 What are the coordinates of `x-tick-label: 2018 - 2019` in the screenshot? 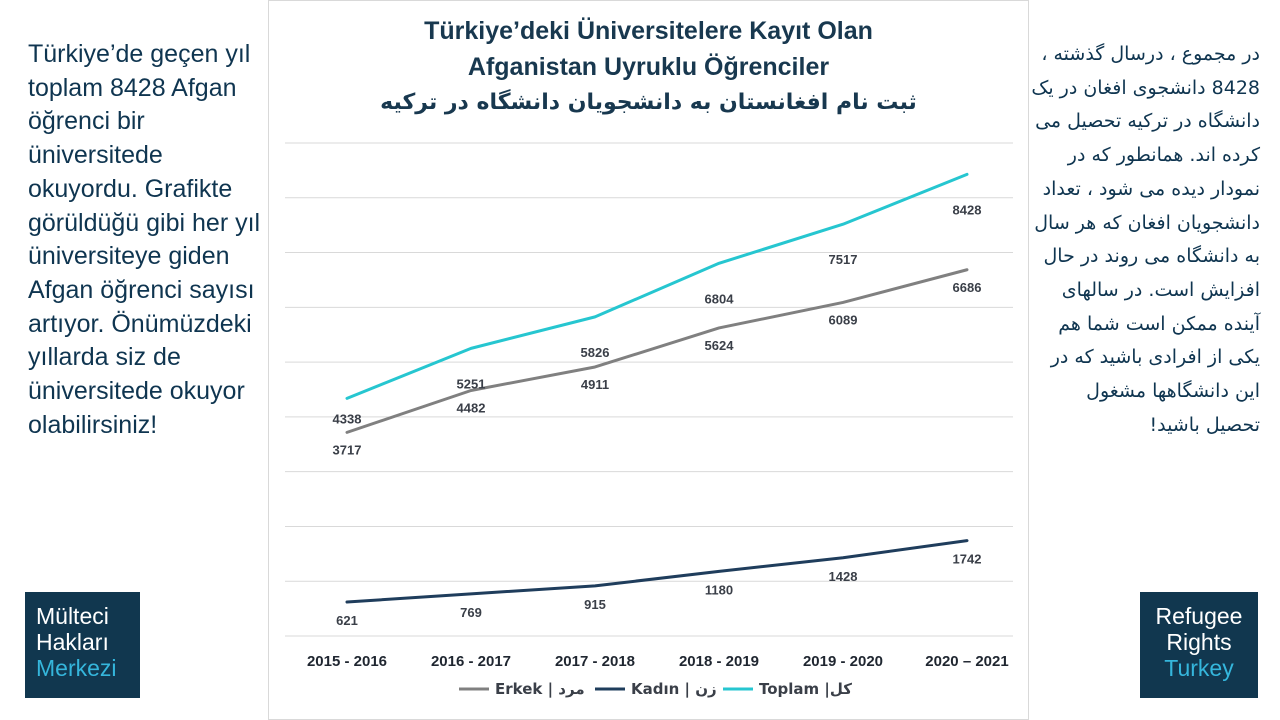 It's located at (719, 661).